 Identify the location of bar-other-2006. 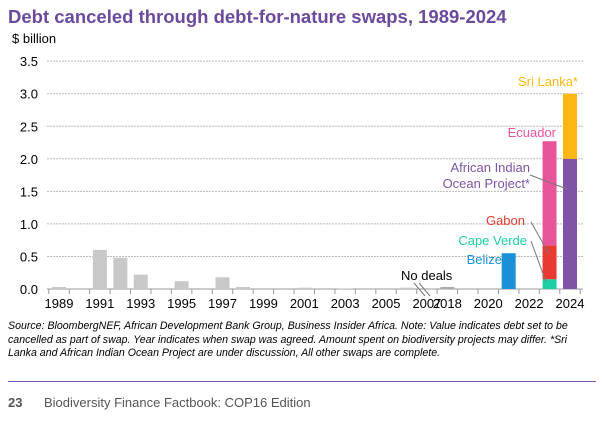
(406, 288).